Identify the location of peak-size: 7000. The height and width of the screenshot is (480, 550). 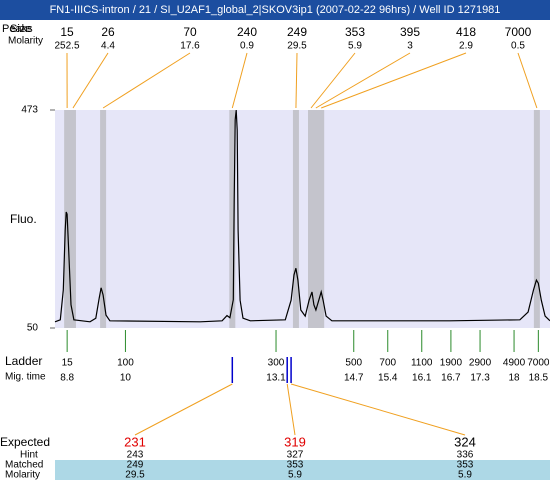
(518, 32).